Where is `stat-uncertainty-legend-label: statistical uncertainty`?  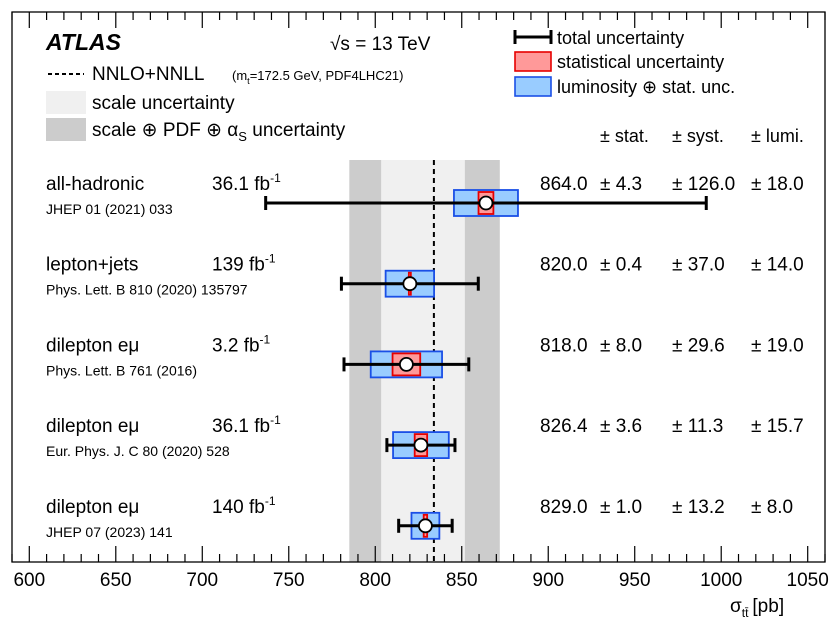 stat-uncertainty-legend-label: statistical uncertainty is located at coordinates (640, 62).